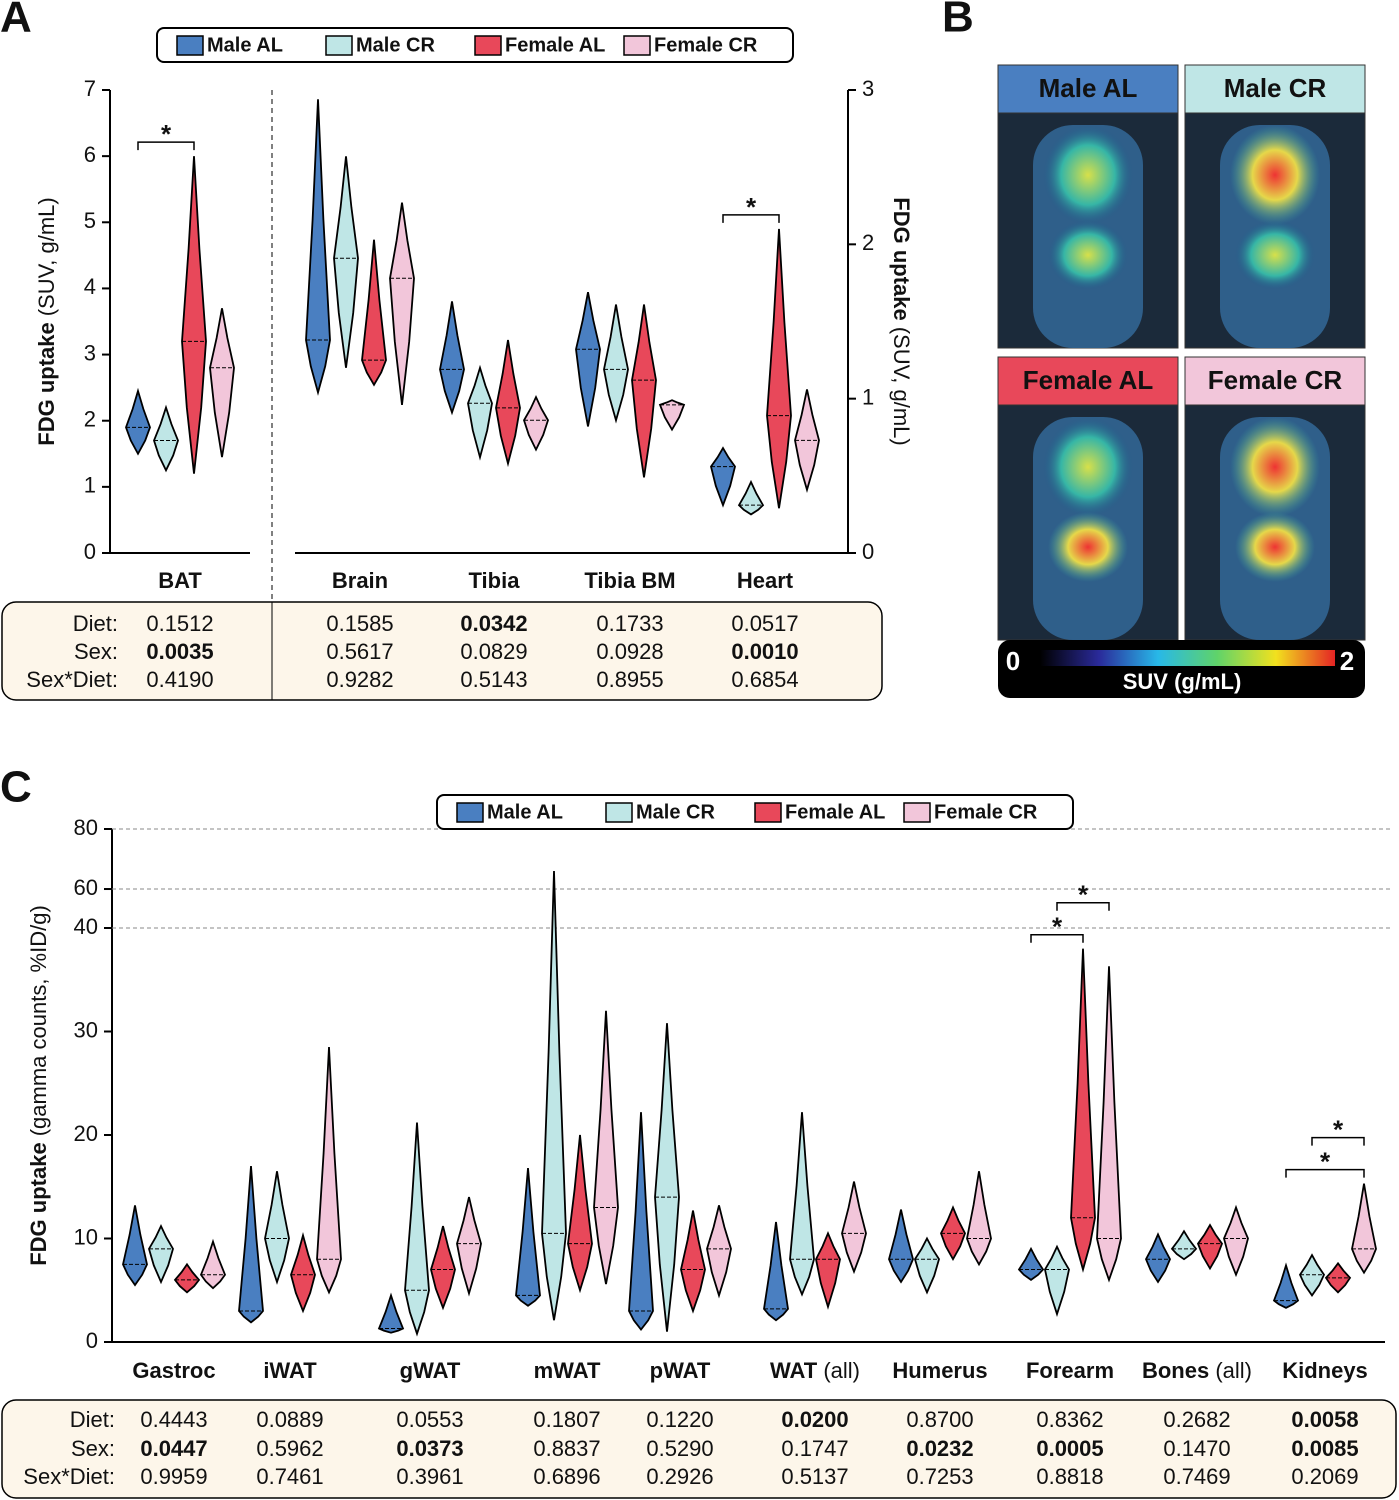  What do you see at coordinates (90, 88) in the screenshot?
I see `y-tick-label: 7` at bounding box center [90, 88].